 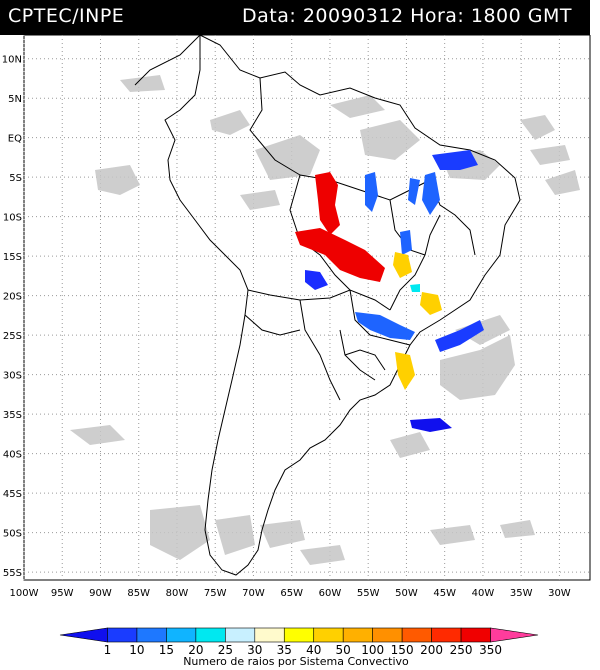 I want to click on latitude-tick-label: 55S, so click(x=12, y=573).